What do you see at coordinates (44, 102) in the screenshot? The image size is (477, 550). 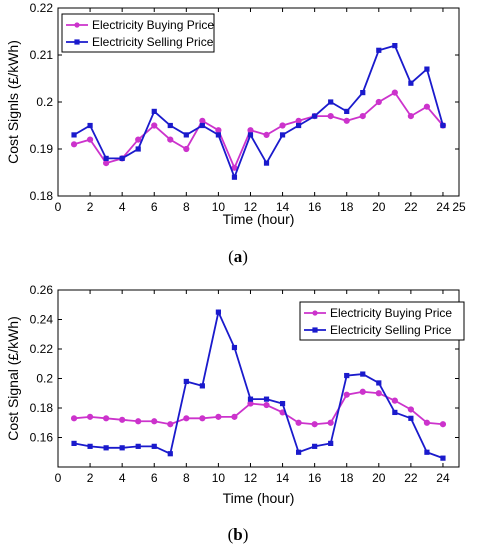 I see `y-tick-label: 0.2` at bounding box center [44, 102].